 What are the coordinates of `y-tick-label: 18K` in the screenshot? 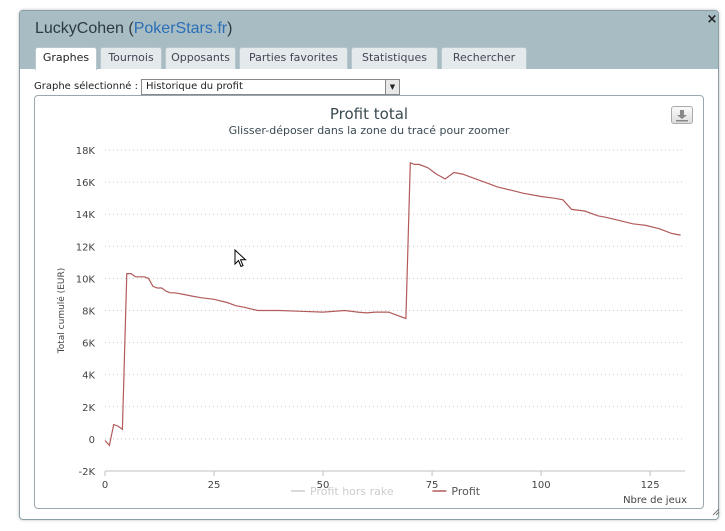 It's located at (86, 151).